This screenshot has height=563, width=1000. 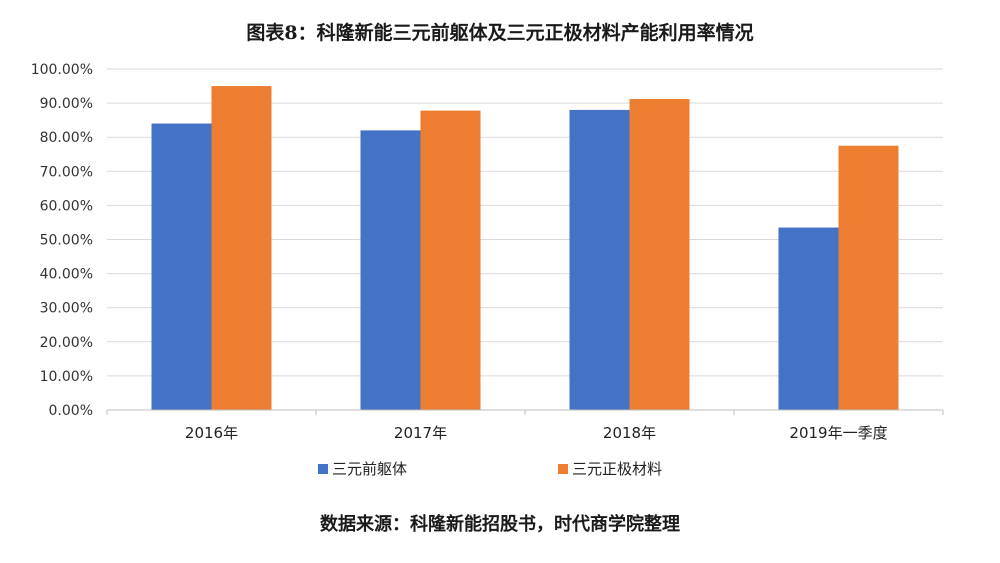 What do you see at coordinates (66, 172) in the screenshot?
I see `y-tick-label: 70.00%` at bounding box center [66, 172].